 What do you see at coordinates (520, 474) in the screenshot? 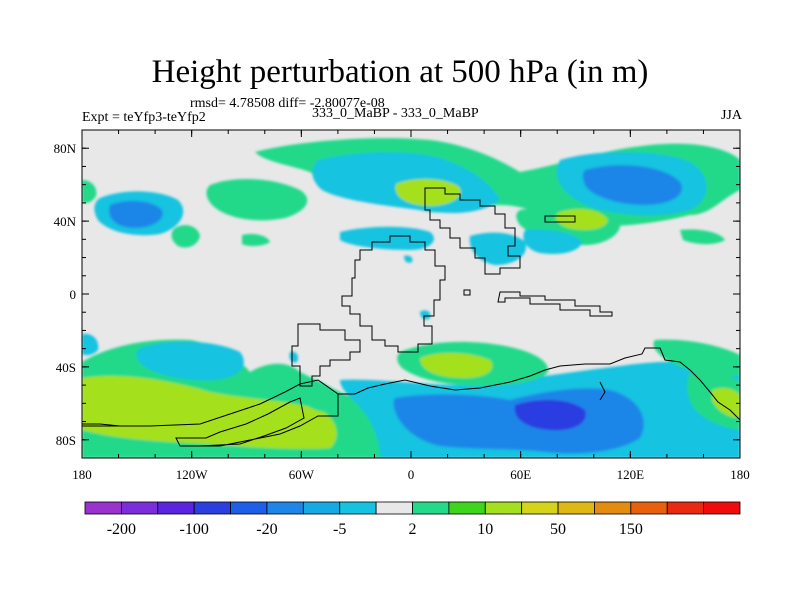
I see `lon-tick-label: 60E` at bounding box center [520, 474].